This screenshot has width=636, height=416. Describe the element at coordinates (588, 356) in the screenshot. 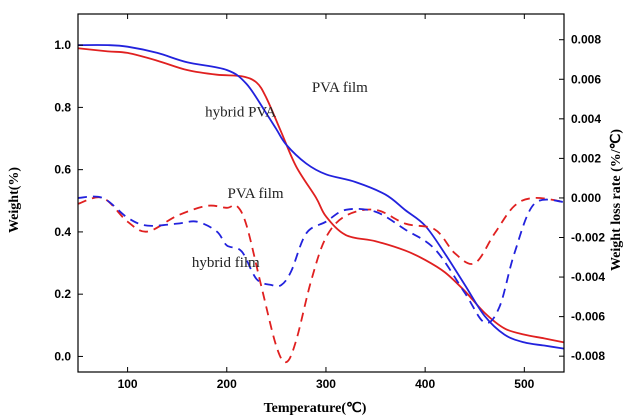

I see `y2-tick-label-0: -0.008` at that location.